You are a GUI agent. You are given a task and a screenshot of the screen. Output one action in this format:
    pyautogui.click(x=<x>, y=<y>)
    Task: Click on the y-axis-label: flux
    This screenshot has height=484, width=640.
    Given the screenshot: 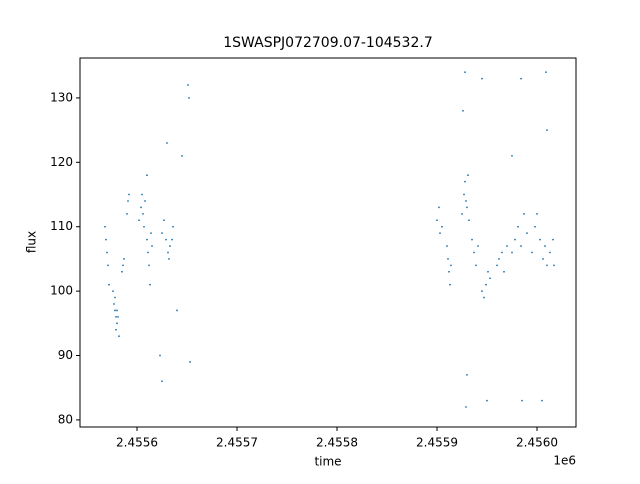 What is the action you would take?
    pyautogui.click(x=32, y=242)
    